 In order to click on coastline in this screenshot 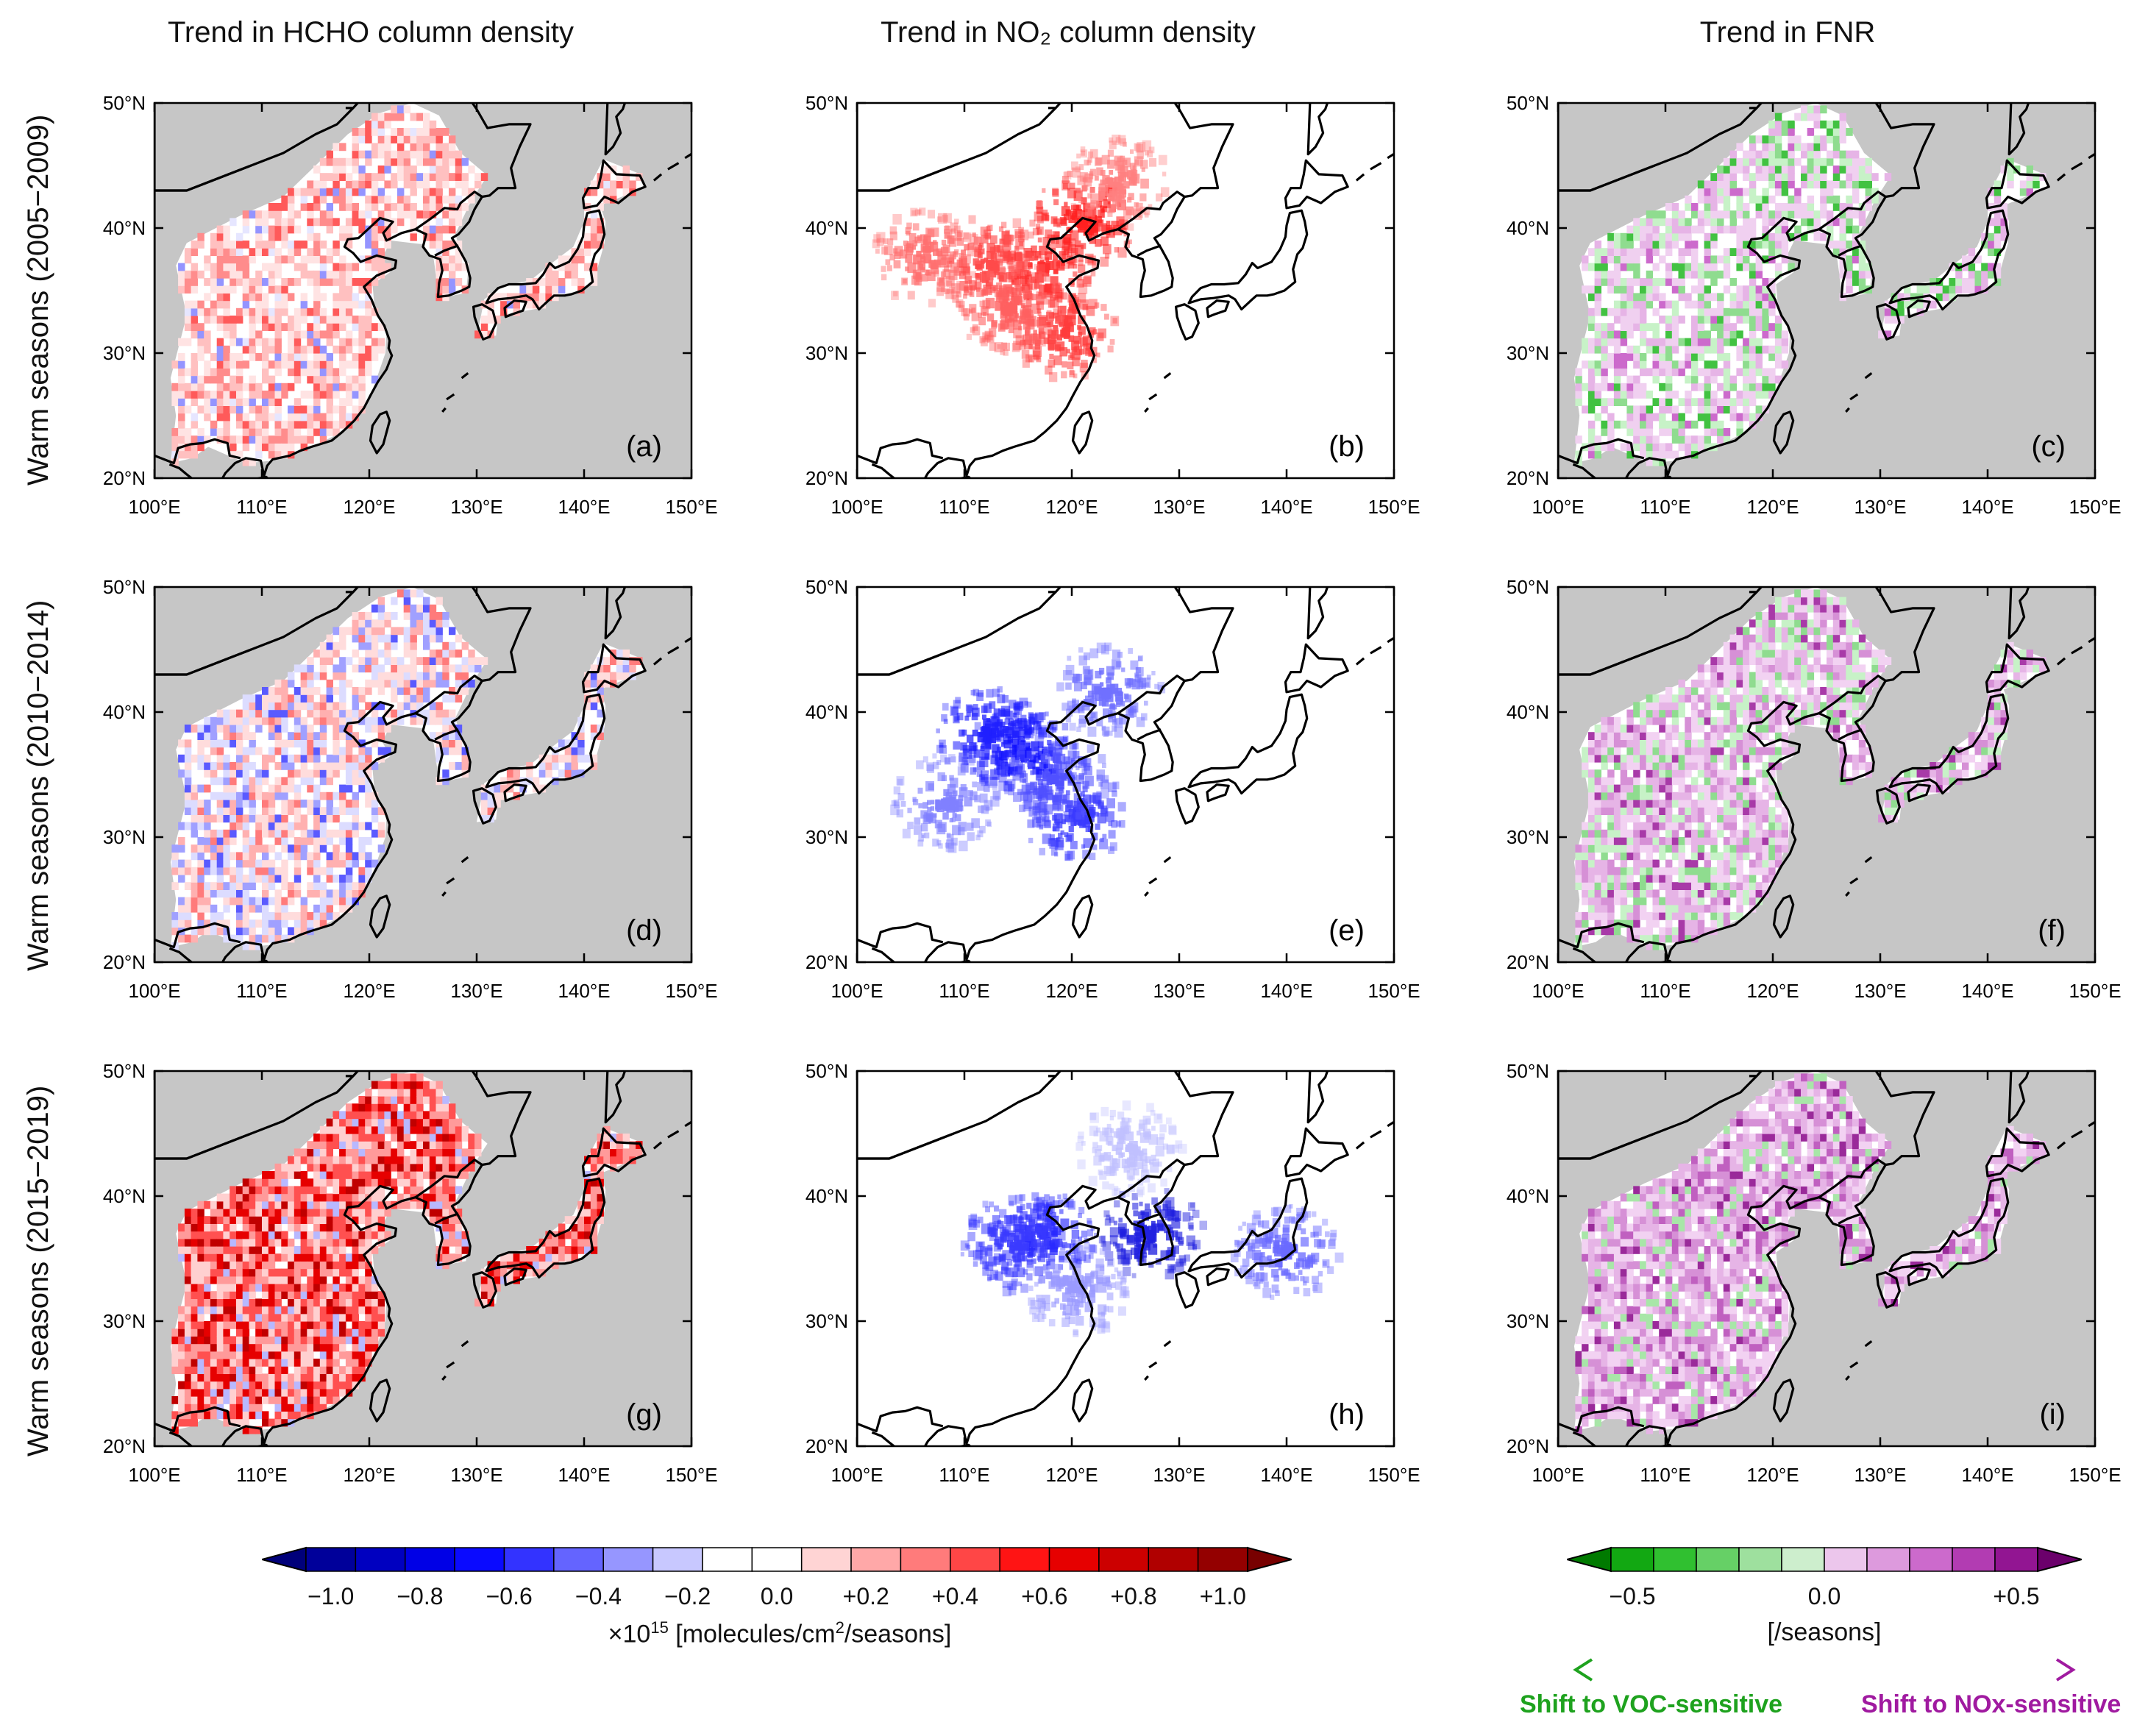, I will do `click(1153, 397)`.